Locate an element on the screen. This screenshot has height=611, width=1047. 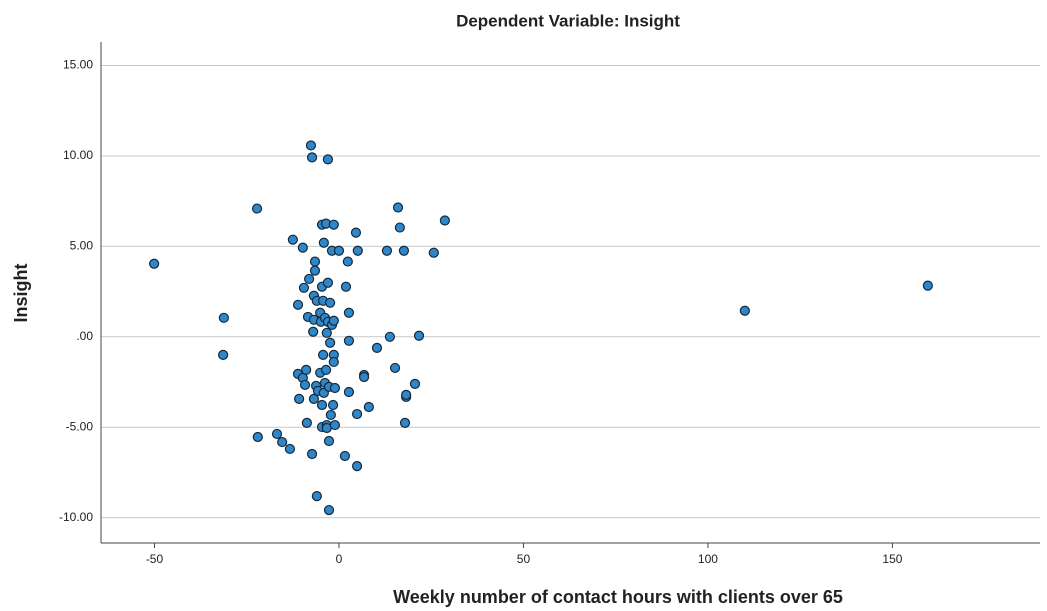
y-tick-label: 15.00 is located at coordinates (78, 65).